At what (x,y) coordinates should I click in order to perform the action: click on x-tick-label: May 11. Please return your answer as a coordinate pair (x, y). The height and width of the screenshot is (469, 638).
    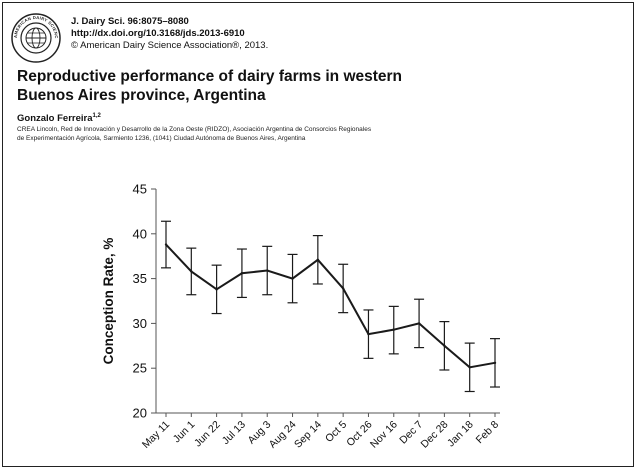
    Looking at the image, I should click on (156, 435).